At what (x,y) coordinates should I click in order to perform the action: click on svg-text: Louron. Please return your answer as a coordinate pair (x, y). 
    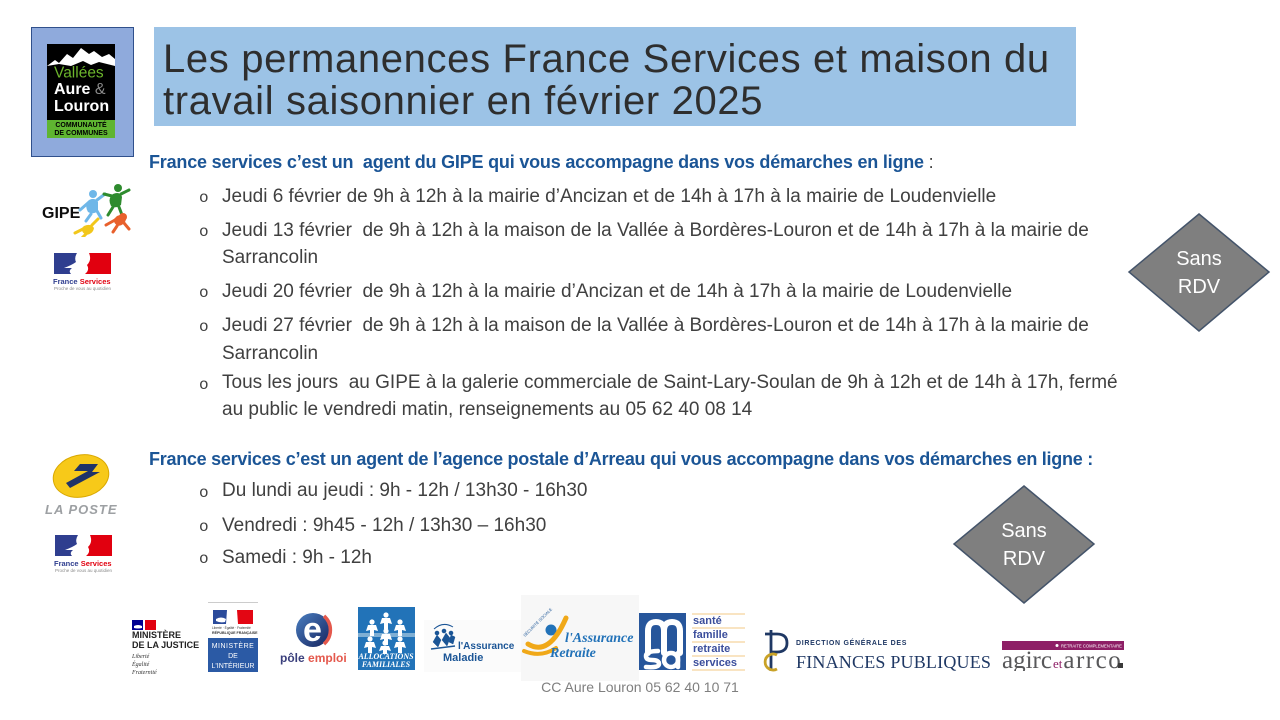
    Looking at the image, I should click on (81, 106).